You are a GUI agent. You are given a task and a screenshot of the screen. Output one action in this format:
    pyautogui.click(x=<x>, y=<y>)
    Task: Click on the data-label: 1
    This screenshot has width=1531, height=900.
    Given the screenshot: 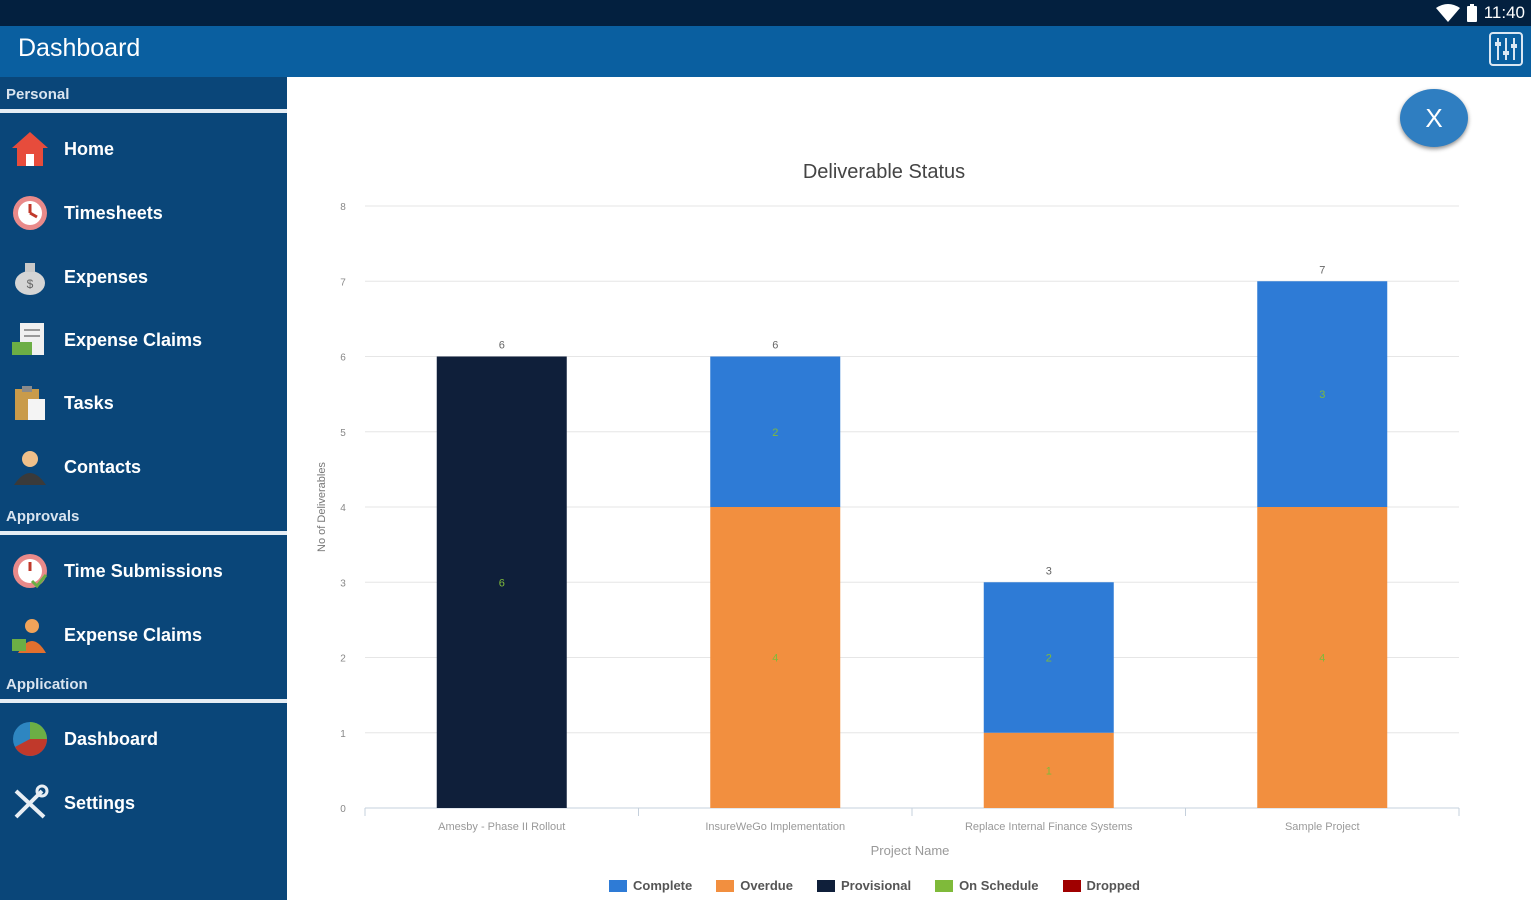 What is the action you would take?
    pyautogui.click(x=1049, y=771)
    